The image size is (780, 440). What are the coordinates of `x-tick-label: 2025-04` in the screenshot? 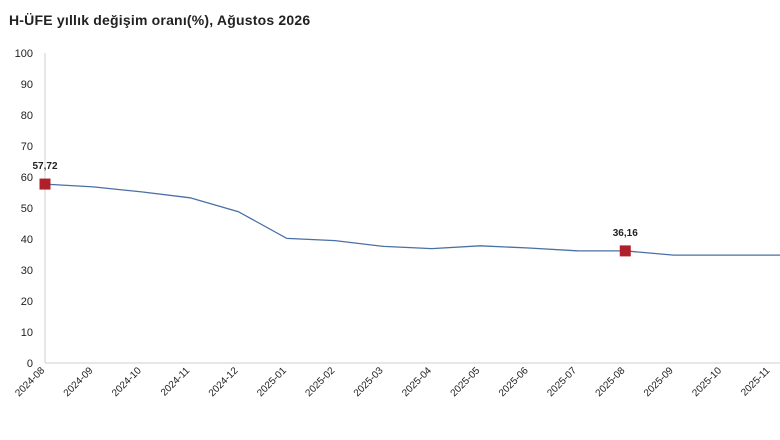 It's located at (417, 382).